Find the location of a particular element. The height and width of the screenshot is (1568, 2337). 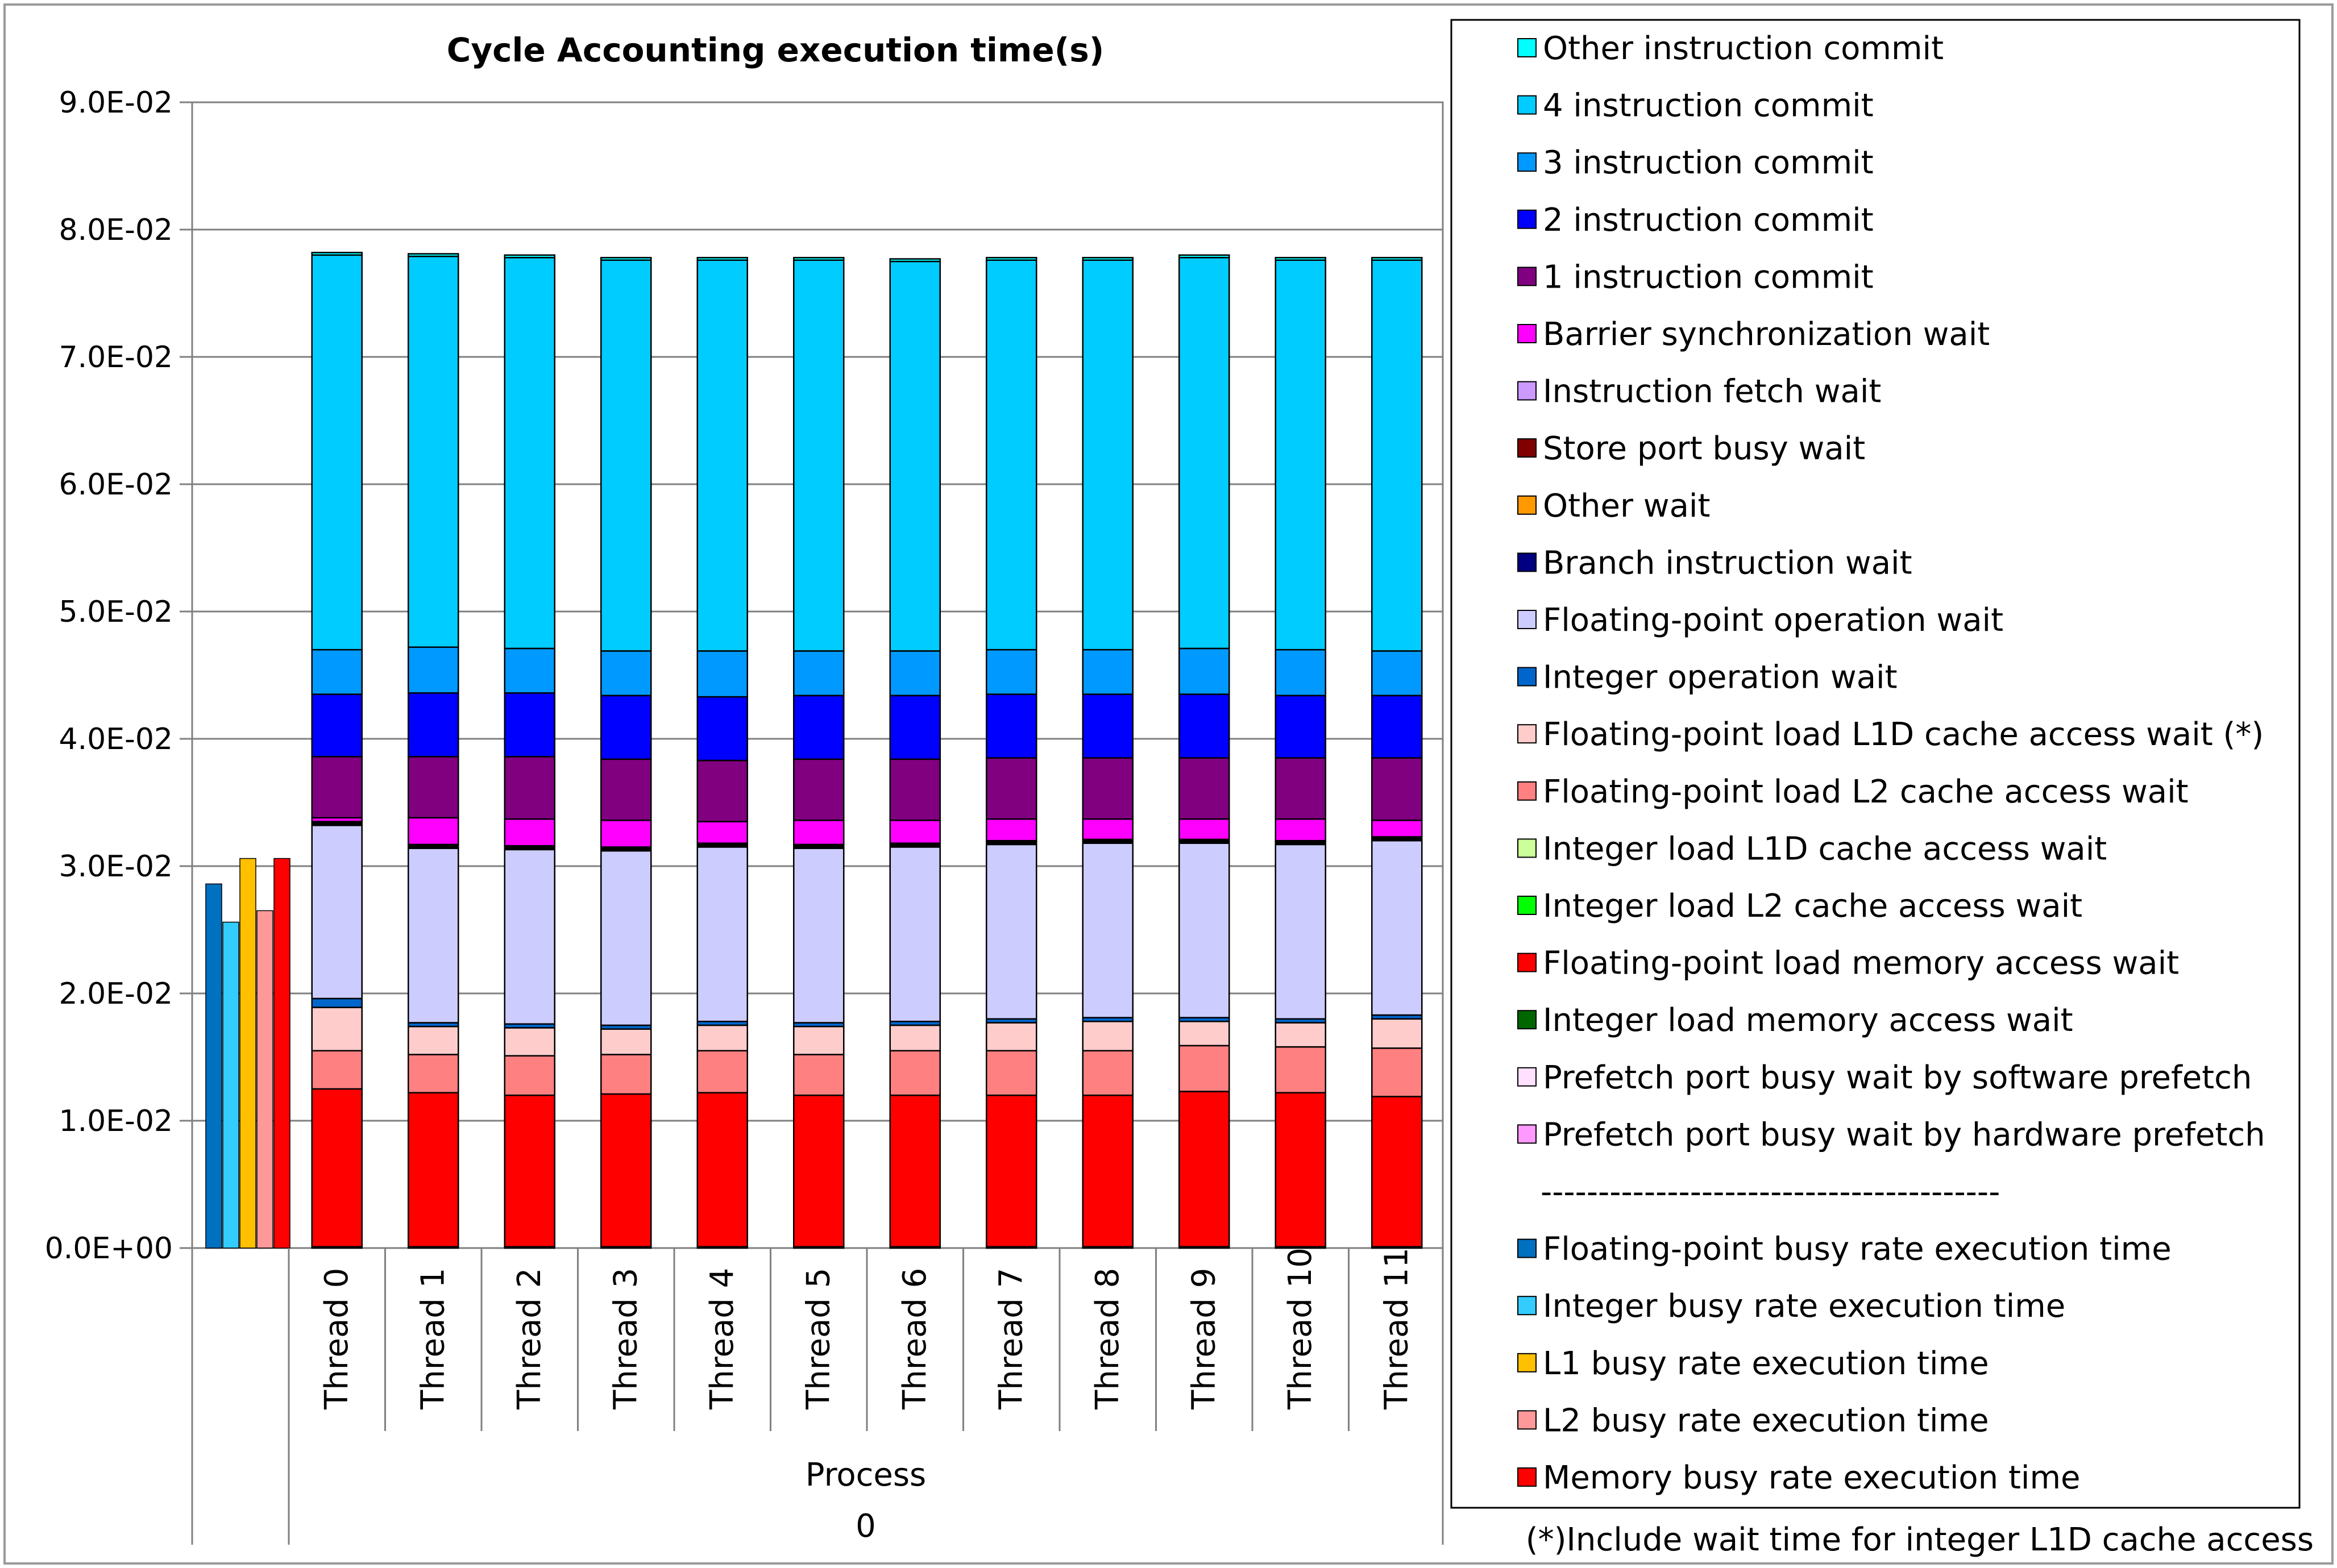

x-tick-label: Thread 0 is located at coordinates (336, 1339).